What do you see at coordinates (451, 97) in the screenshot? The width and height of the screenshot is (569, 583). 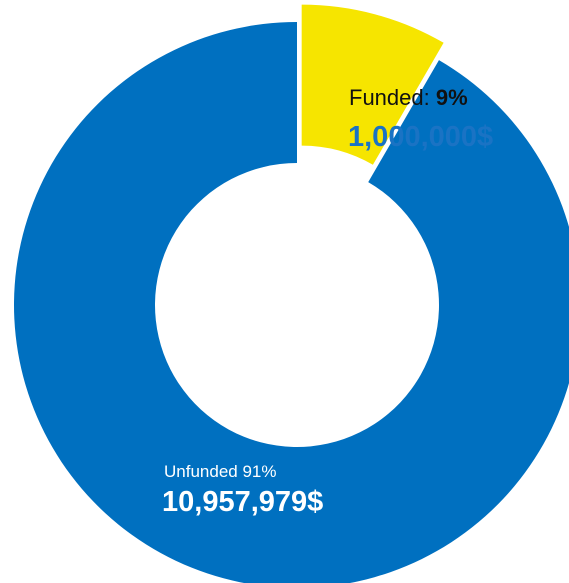 I see `funded-percent-label: 9%` at bounding box center [451, 97].